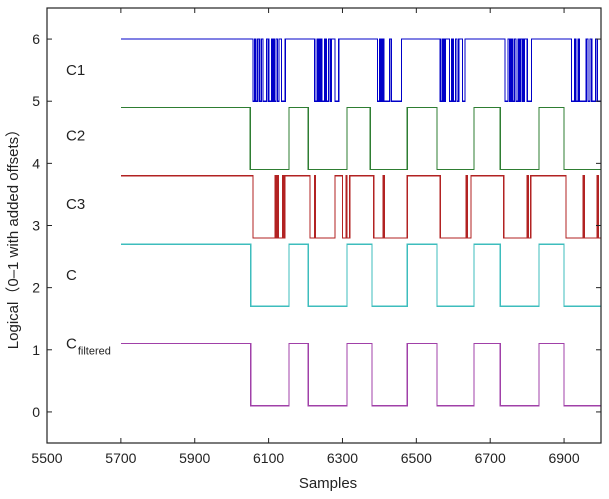  Describe the element at coordinates (360, 138) in the screenshot. I see `series-line-c2` at that location.